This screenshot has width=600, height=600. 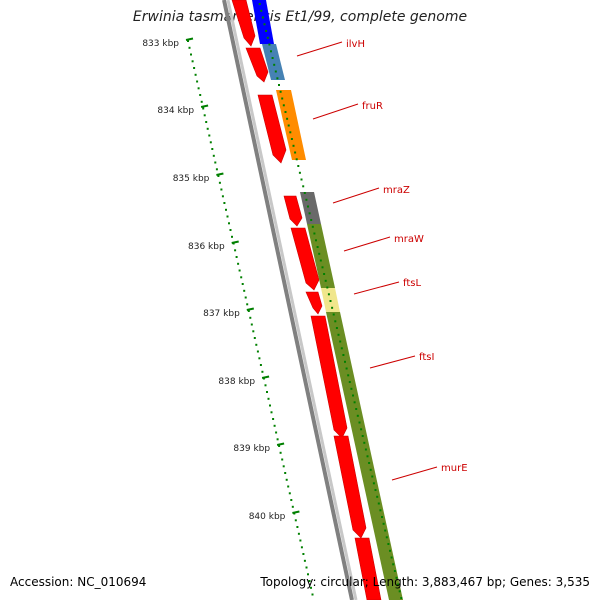 I want to click on gene-label-fruR: fruR, so click(x=372, y=106).